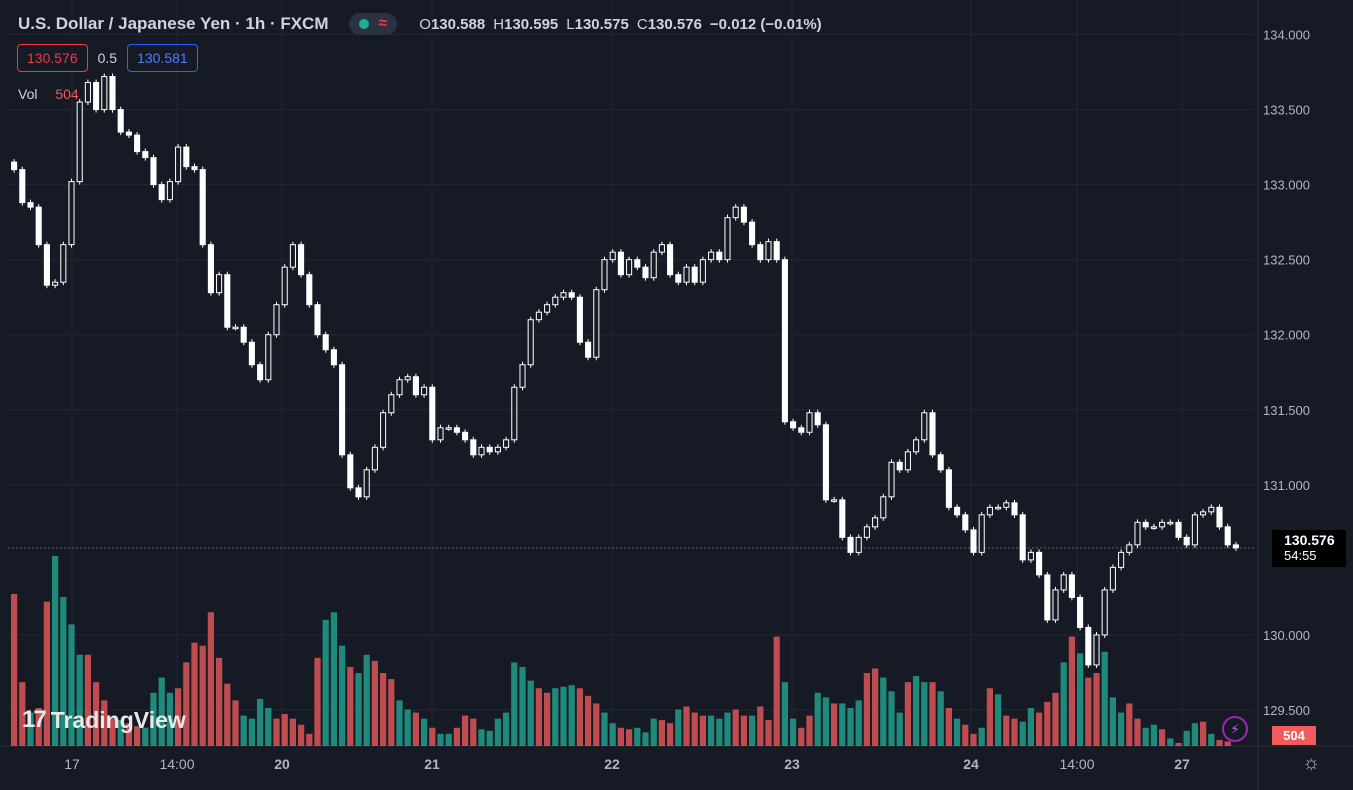  I want to click on gear-icon: ☼, so click(1311, 763).